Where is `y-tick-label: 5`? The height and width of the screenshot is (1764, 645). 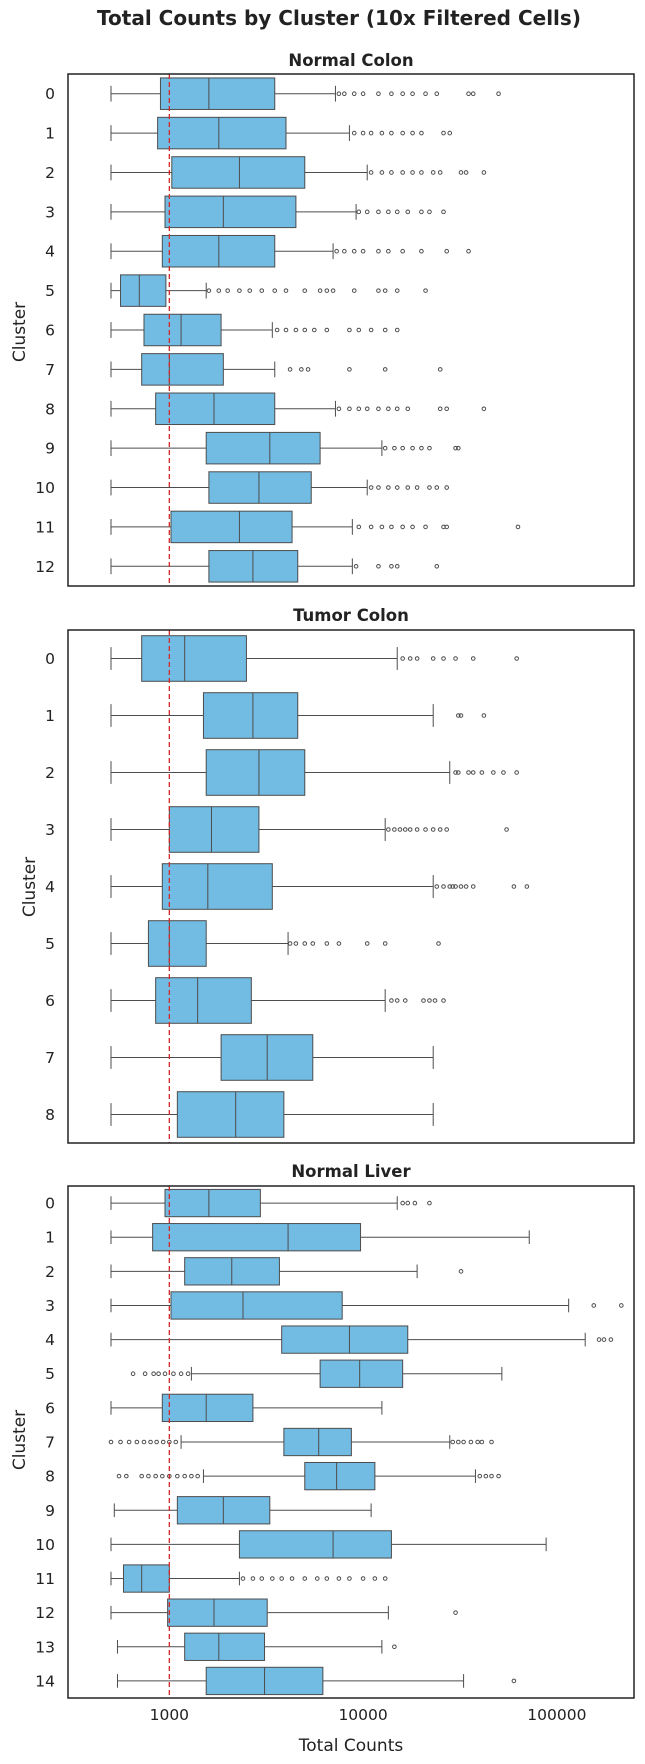
y-tick-label: 5 is located at coordinates (50, 291).